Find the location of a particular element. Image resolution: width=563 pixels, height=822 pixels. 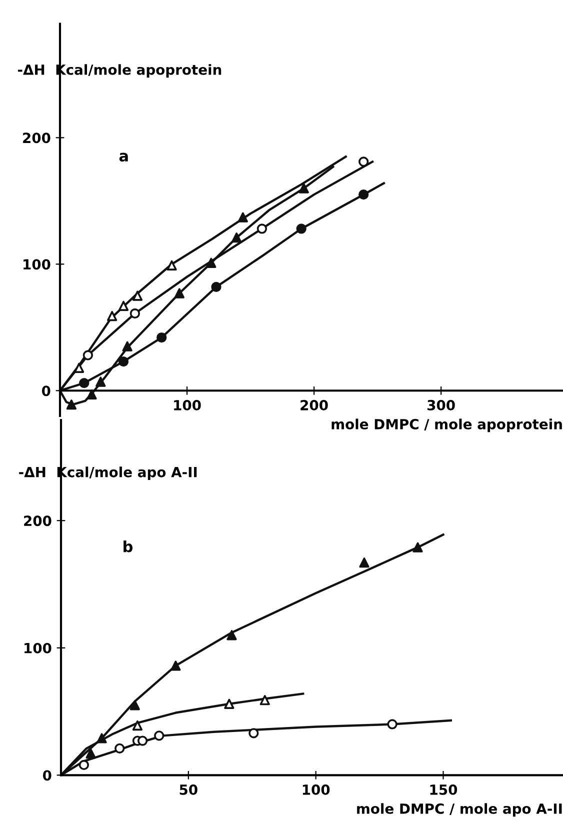

annotation: a is located at coordinates (123, 157).